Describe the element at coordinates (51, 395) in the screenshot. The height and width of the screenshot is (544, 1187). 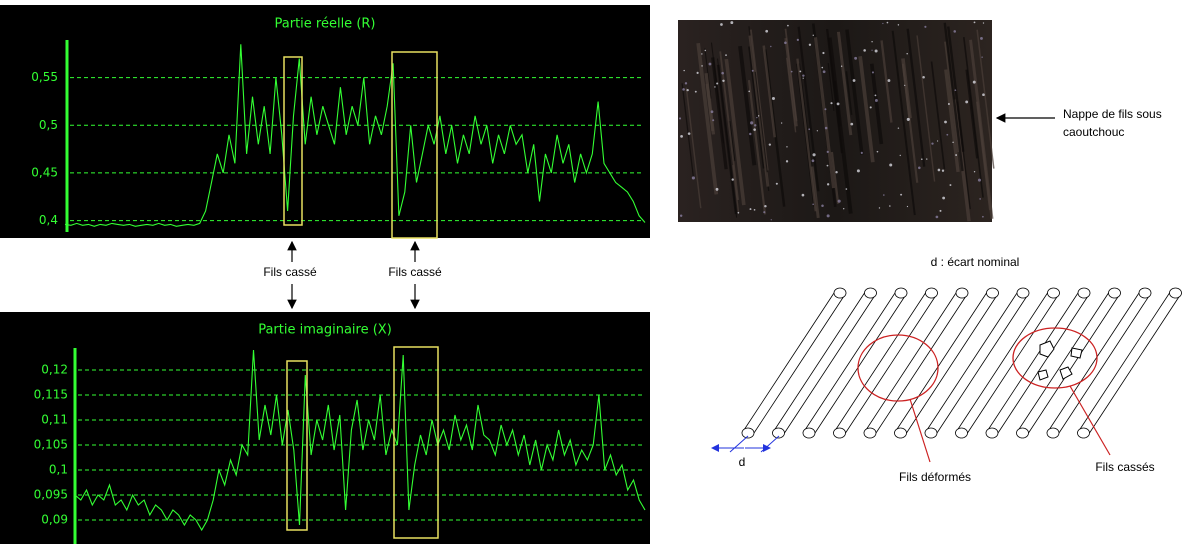
I see `y-tick-label: 0,115` at that location.